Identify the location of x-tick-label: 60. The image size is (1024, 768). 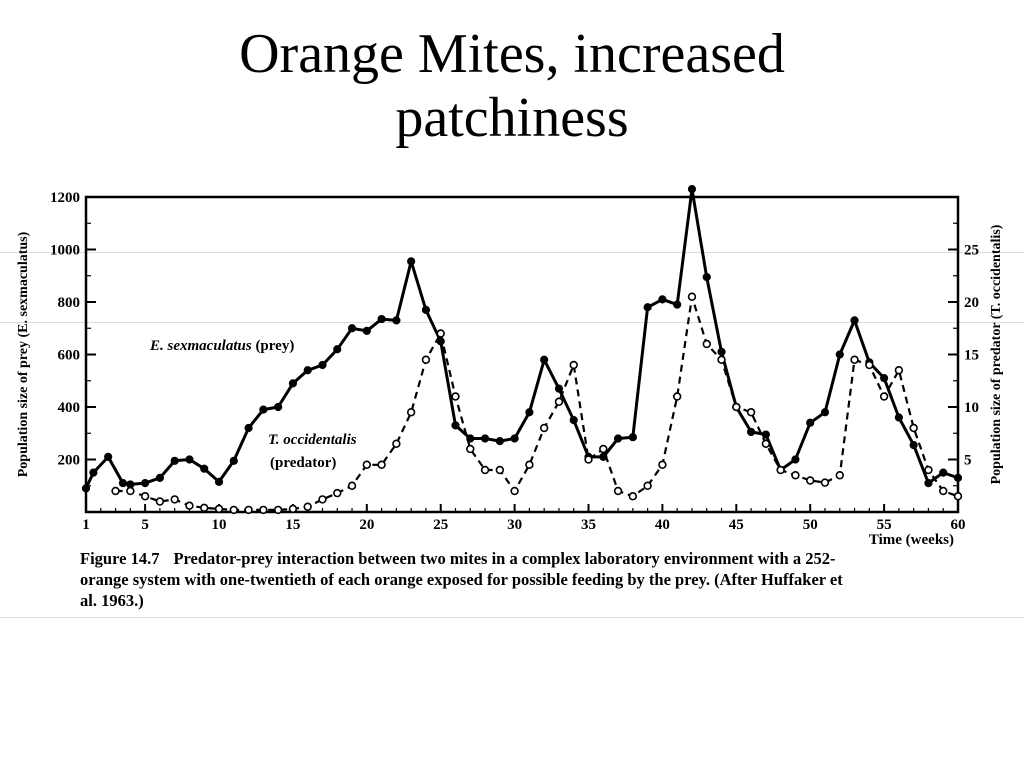
(958, 525).